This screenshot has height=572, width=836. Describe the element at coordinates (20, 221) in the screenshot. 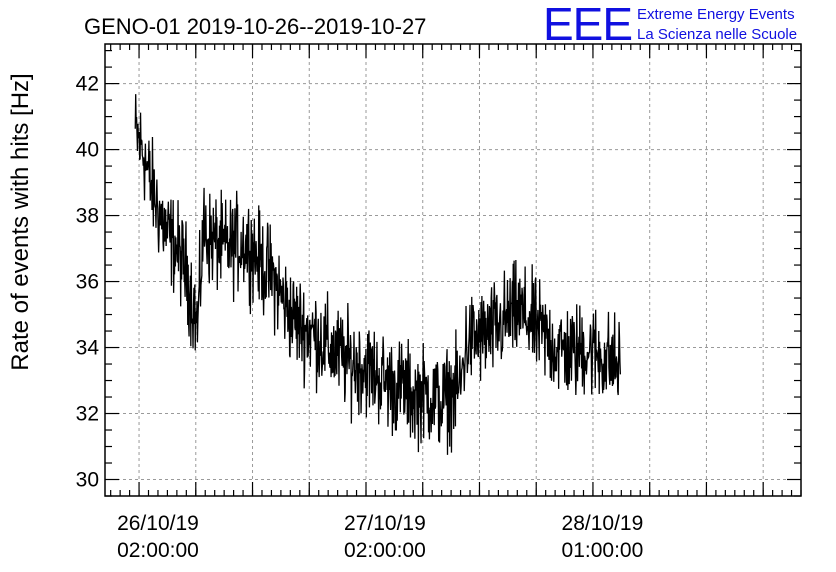

I see `y-axis-label: Rate of events with hits [Hz]` at that location.